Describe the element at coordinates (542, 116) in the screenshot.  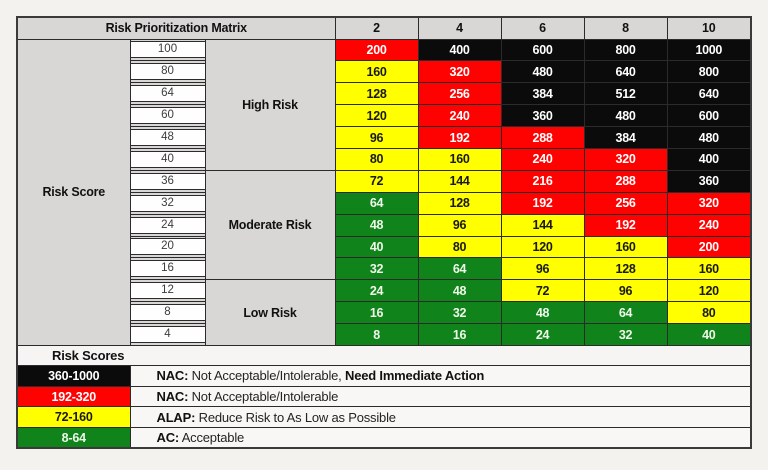
I see `matrix-cell: 360` at that location.